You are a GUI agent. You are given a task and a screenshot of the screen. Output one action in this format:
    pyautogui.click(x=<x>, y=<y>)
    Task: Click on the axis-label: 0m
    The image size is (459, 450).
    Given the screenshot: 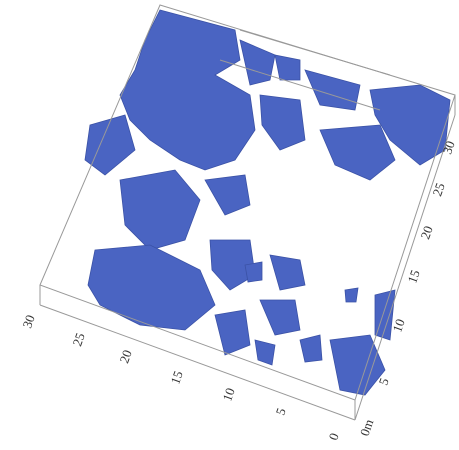 What is the action you would take?
    pyautogui.click(x=367, y=427)
    